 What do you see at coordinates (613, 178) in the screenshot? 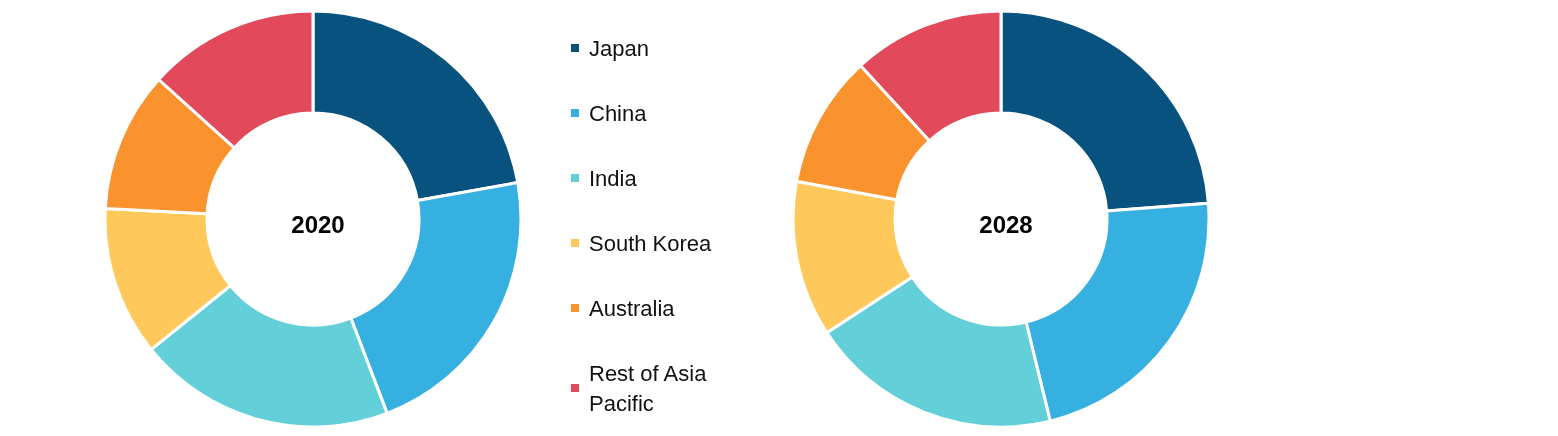
I see `legend-label: India` at bounding box center [613, 178].